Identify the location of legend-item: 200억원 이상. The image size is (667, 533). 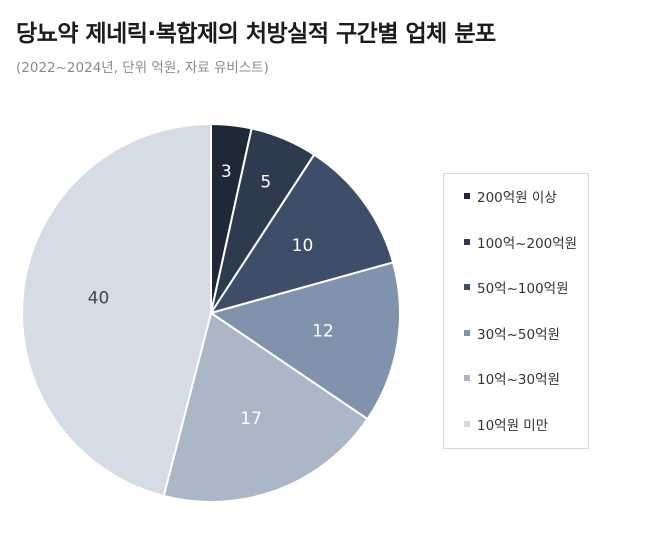
(510, 196).